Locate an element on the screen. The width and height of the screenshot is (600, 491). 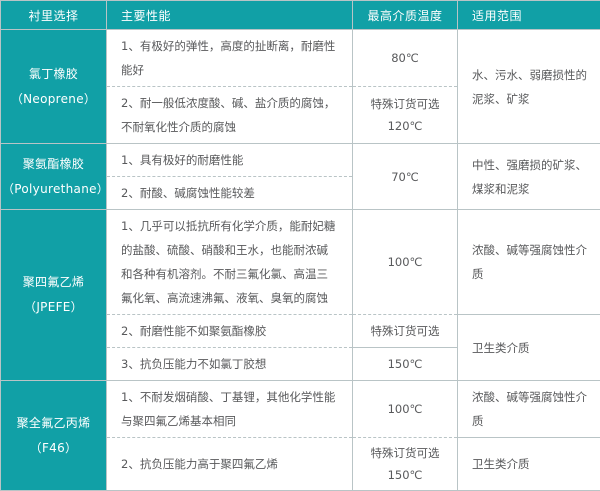
header-row: 衬里选择 主要性能 最高介质温度 适用范围 is located at coordinates (300, 15).